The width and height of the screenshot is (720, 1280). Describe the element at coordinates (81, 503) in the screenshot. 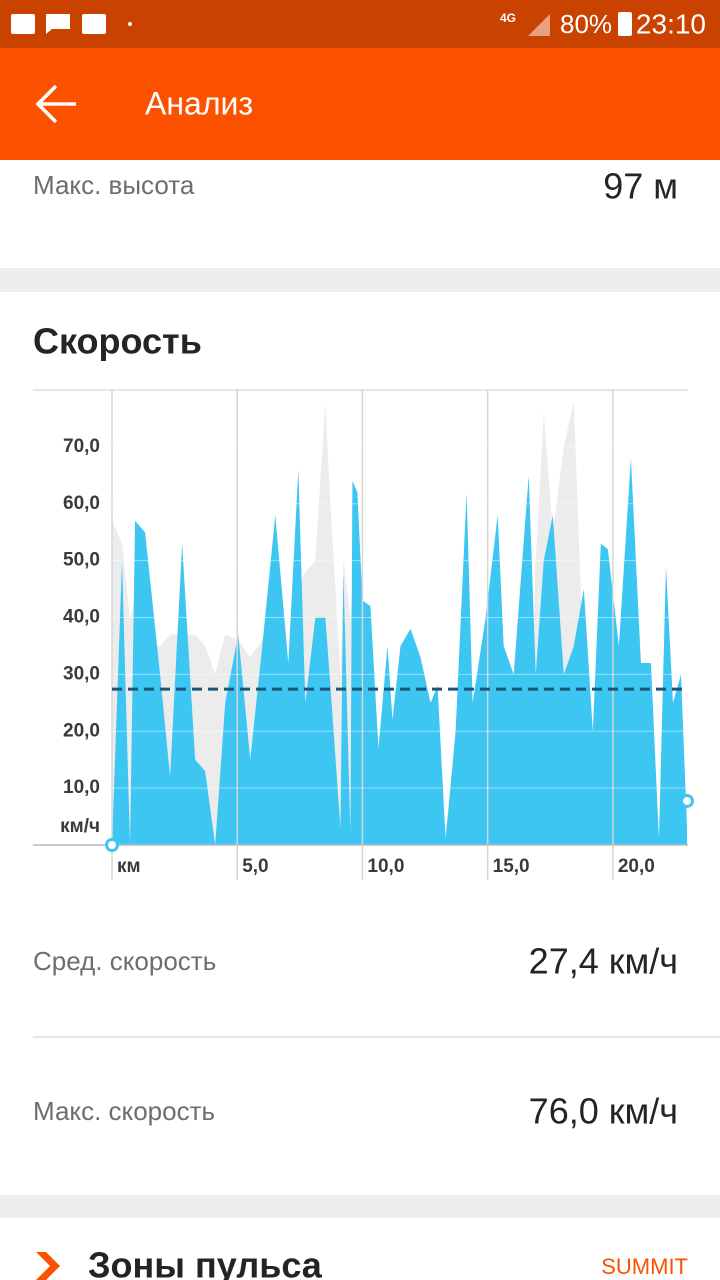

I see `y-tick-label: 60,0` at that location.